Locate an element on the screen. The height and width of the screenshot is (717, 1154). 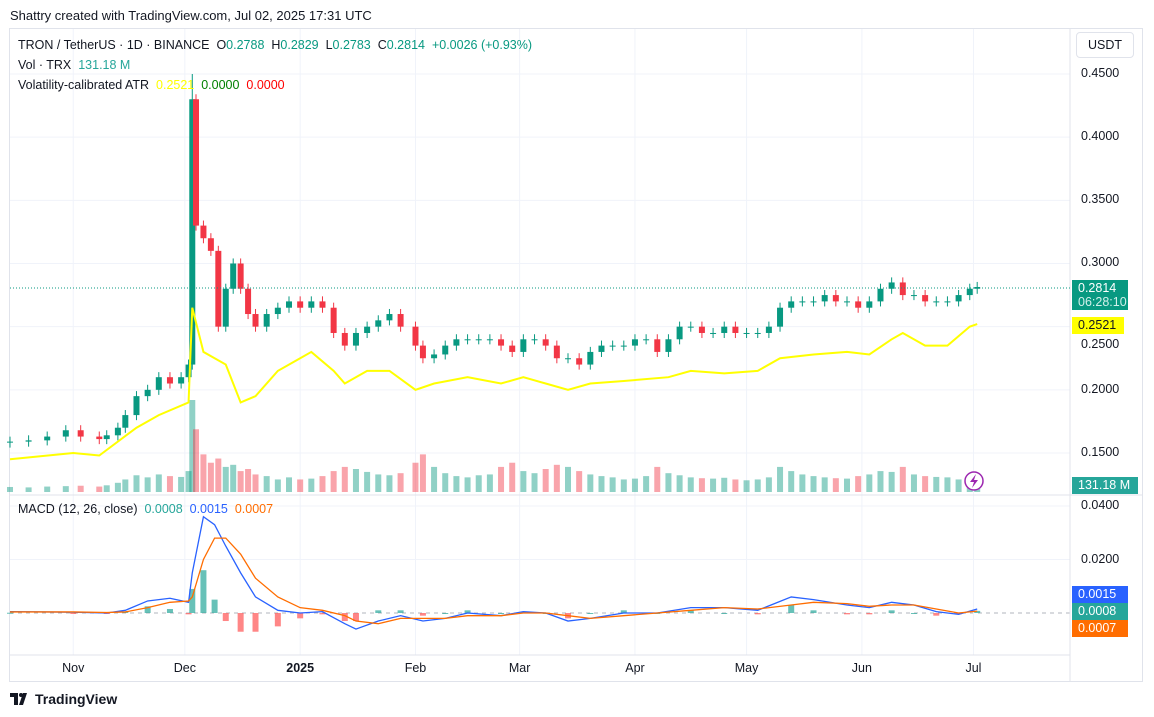
macd-hist-value: 0.0008 is located at coordinates (163, 509).